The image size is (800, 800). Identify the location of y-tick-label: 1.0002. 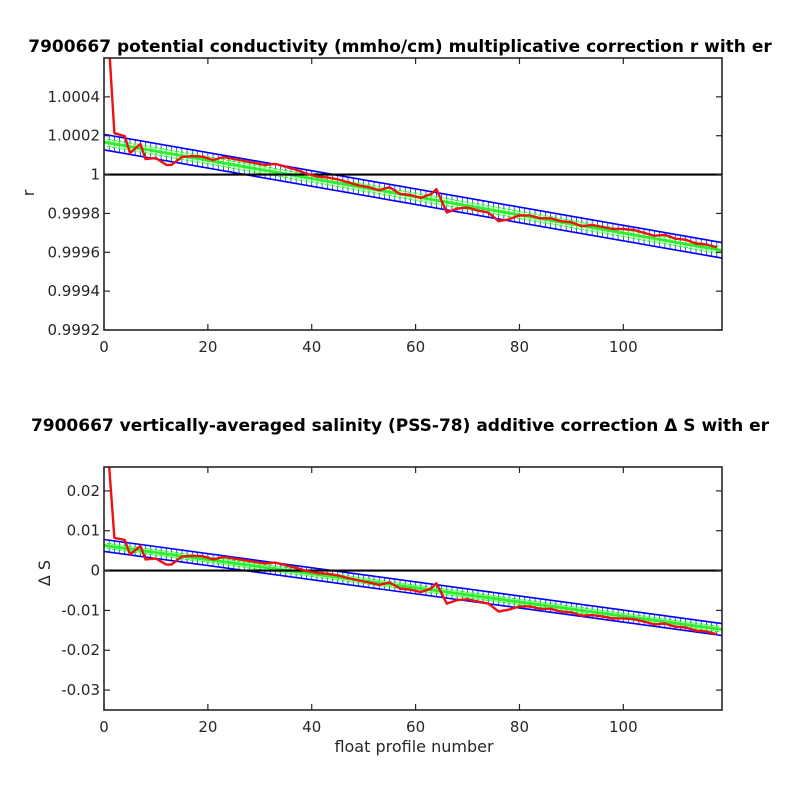
(74, 136).